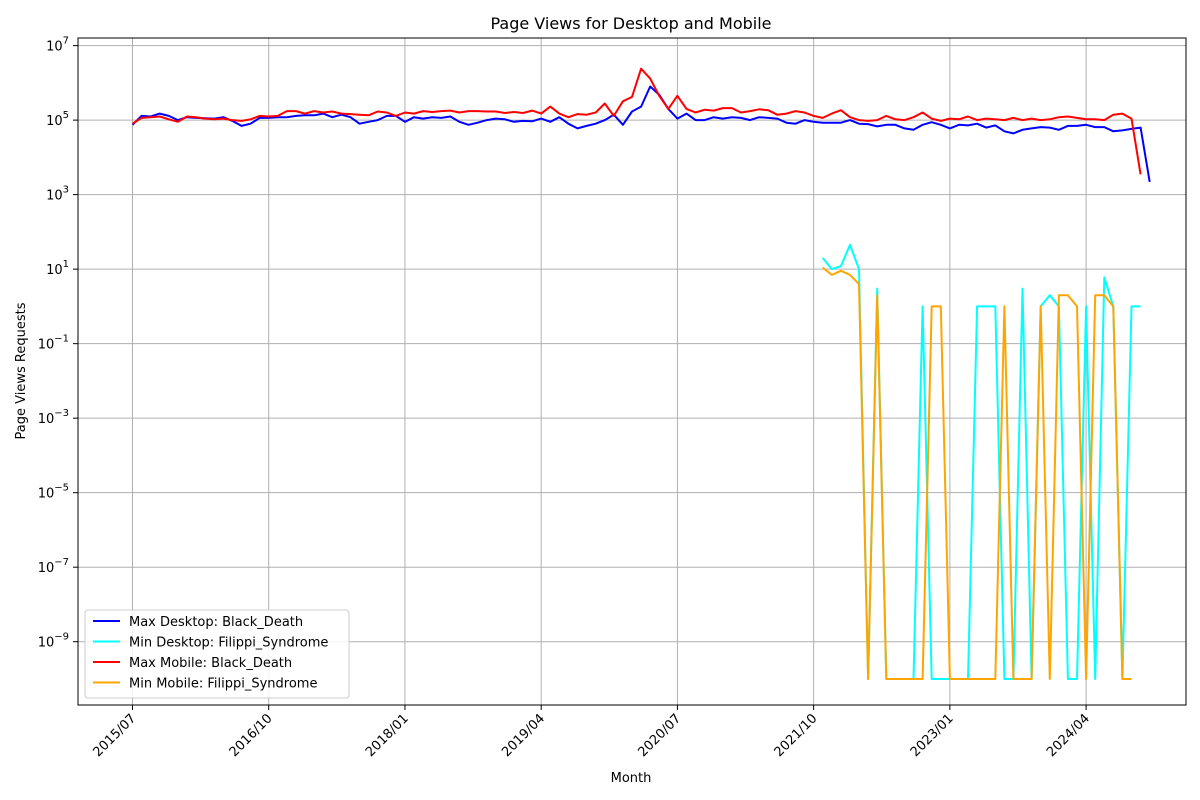 Image resolution: width=1200 pixels, height=800 pixels. I want to click on chart-title: Page Views for Desktop and Mobile, so click(630, 23).